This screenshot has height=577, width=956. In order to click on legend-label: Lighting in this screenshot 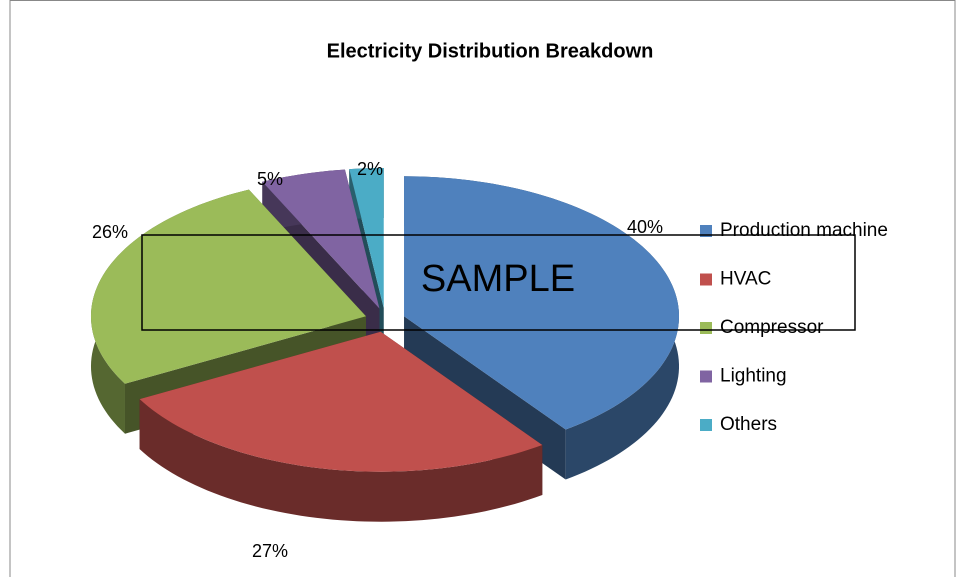, I will do `click(753, 376)`.